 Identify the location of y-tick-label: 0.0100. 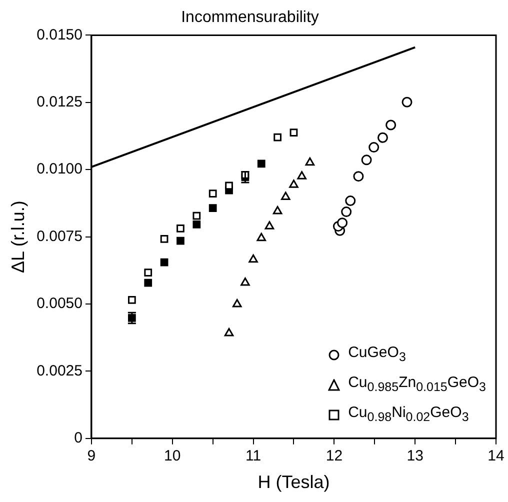
(59, 169).